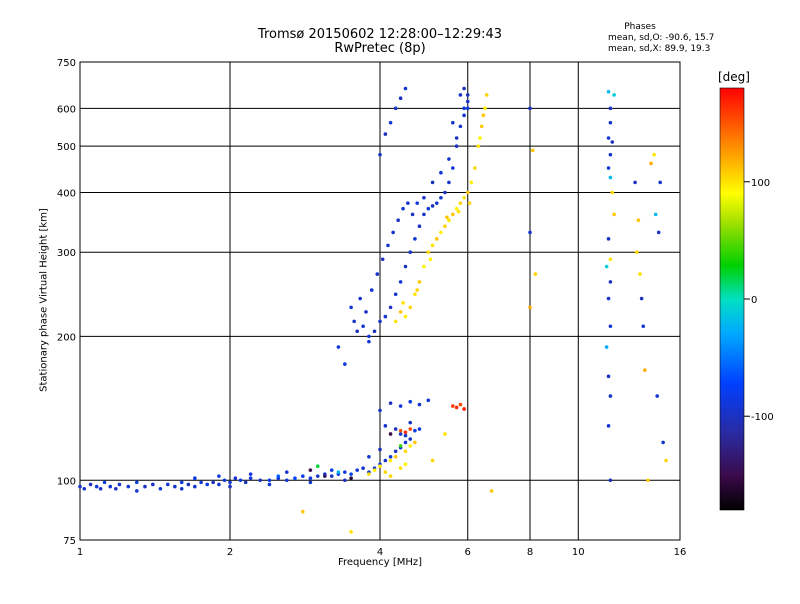 This screenshot has height=604, width=800. I want to click on y-tick-label: 200, so click(66, 337).